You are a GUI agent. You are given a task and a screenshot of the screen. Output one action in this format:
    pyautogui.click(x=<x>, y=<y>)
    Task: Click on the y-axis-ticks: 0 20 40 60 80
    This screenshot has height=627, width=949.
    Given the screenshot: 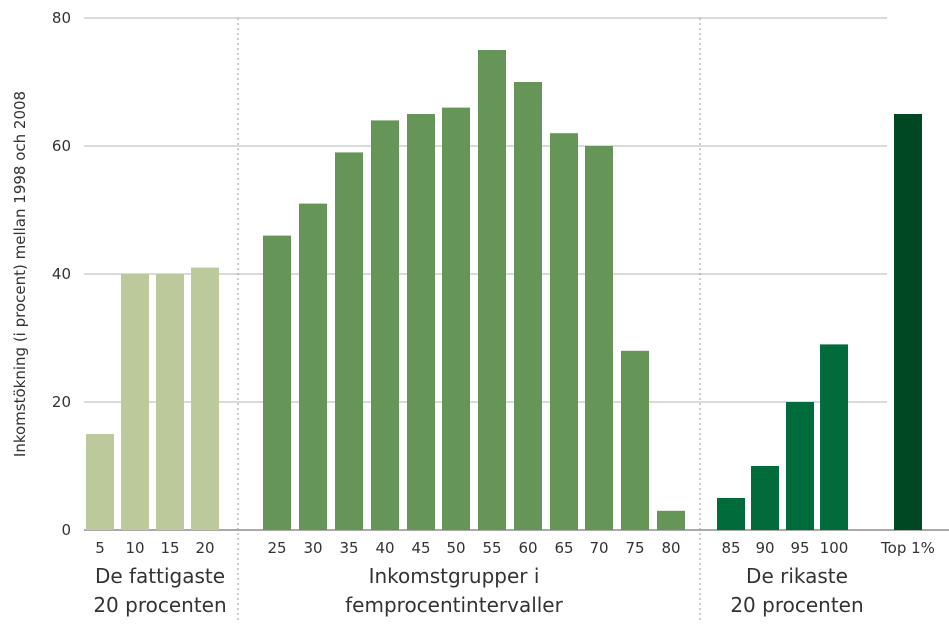 What is the action you would take?
    pyautogui.click(x=61, y=274)
    